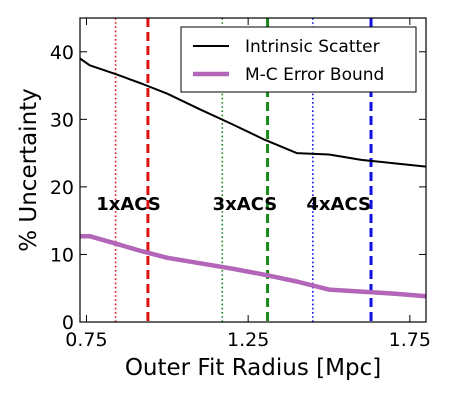 This screenshot has width=450, height=400. Describe the element at coordinates (62, 53) in the screenshot. I see `y-tick-label-4: 40` at that location.